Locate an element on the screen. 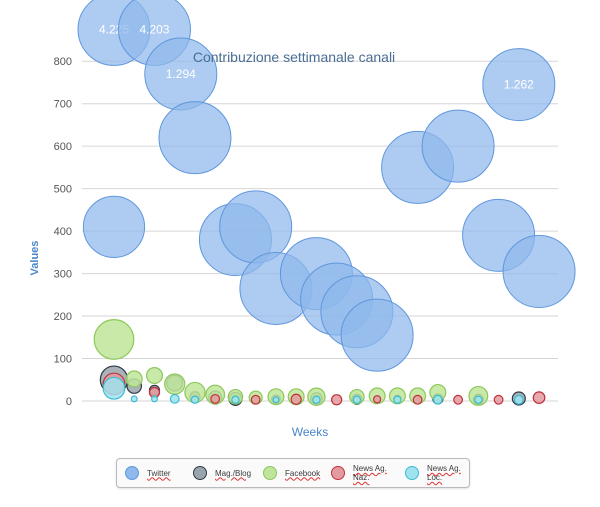  legend-label-magblog: Mag./Blog is located at coordinates (233, 473).